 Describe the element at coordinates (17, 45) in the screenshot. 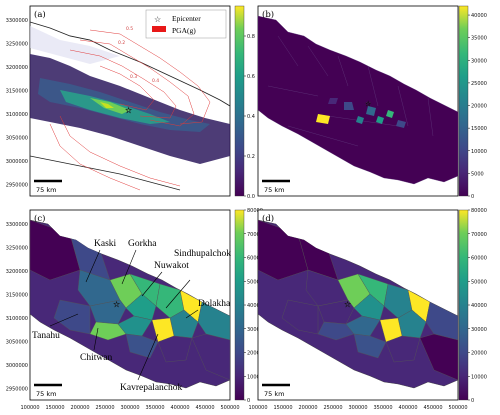

I see `y-tick-label: 3250000` at that location.